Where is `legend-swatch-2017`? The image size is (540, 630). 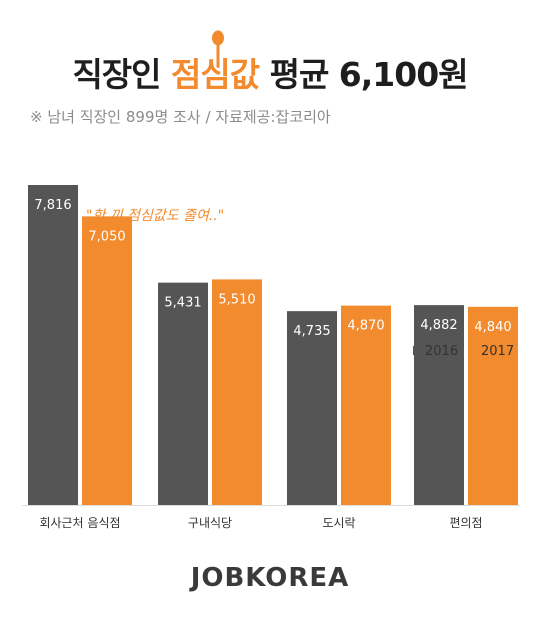
legend-swatch-2017 is located at coordinates (473, 350).